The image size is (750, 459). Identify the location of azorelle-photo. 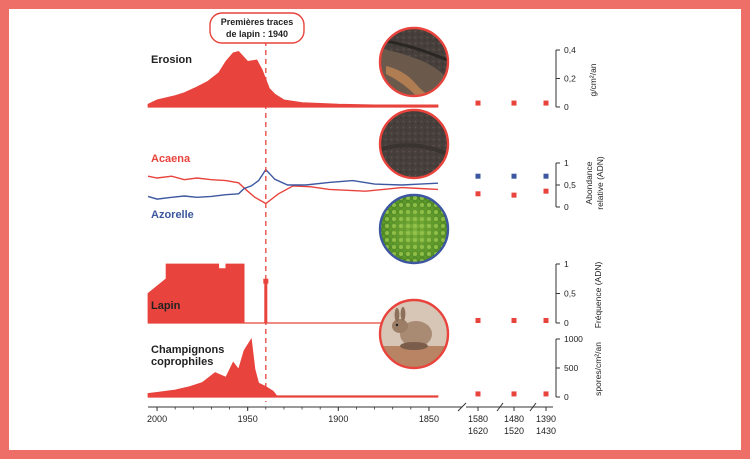
(414, 229).